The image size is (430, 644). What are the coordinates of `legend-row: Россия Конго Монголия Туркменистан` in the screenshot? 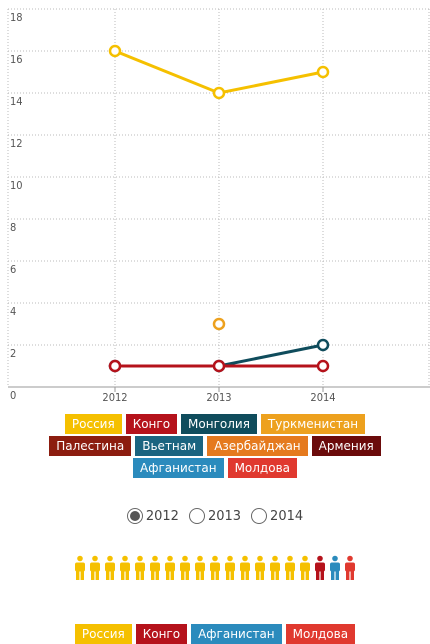 It's located at (215, 424).